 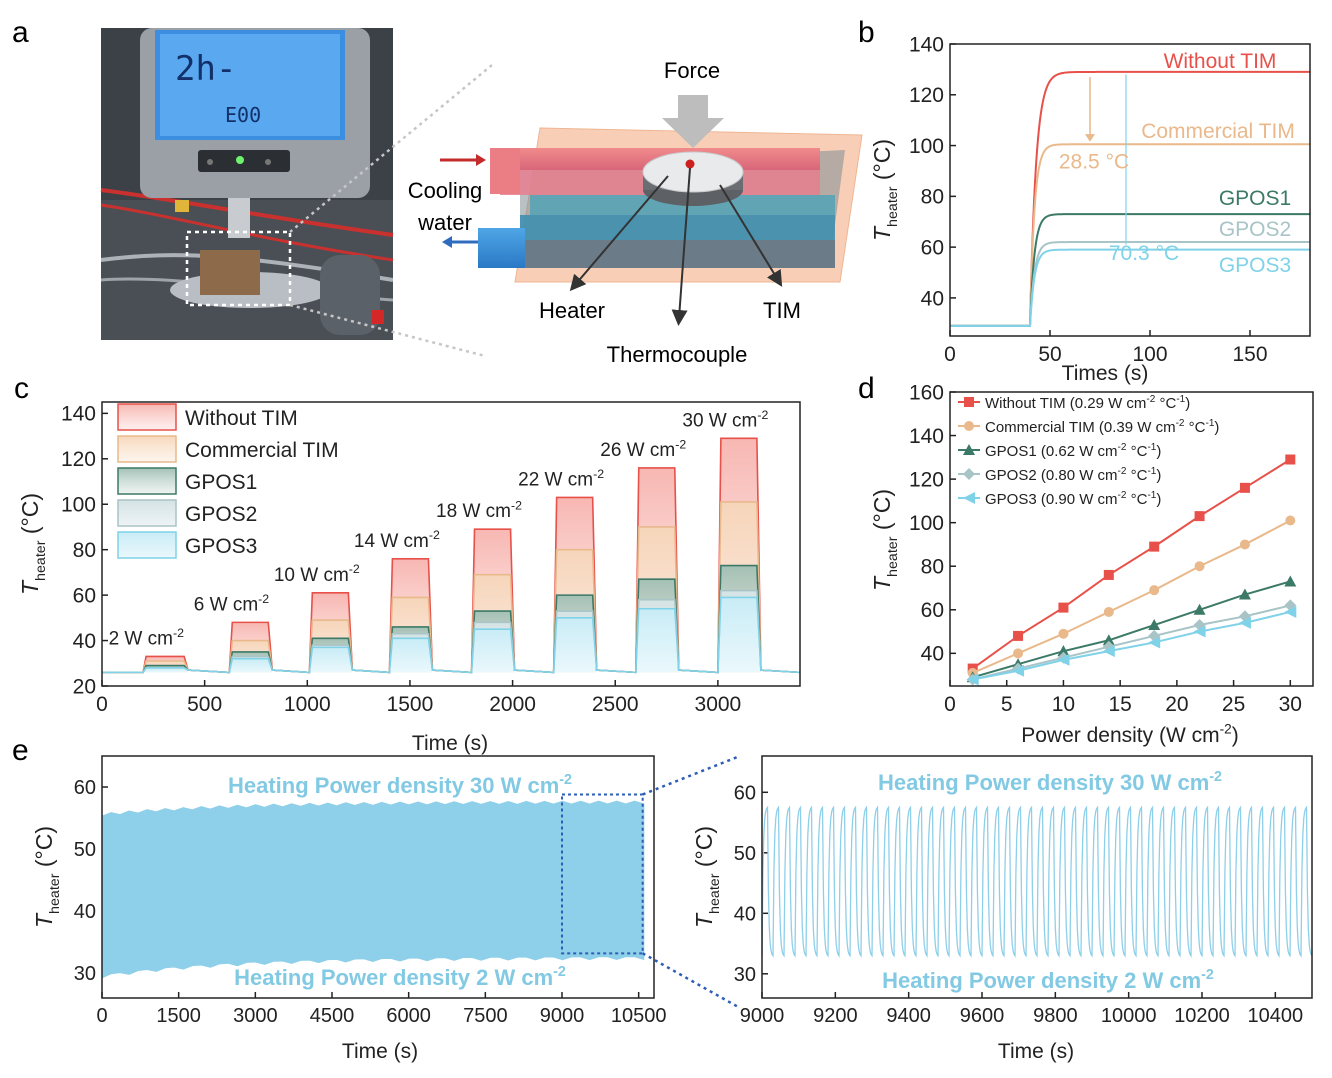 I want to click on y-axis-label-unit: (°C), so click(x=882, y=513).